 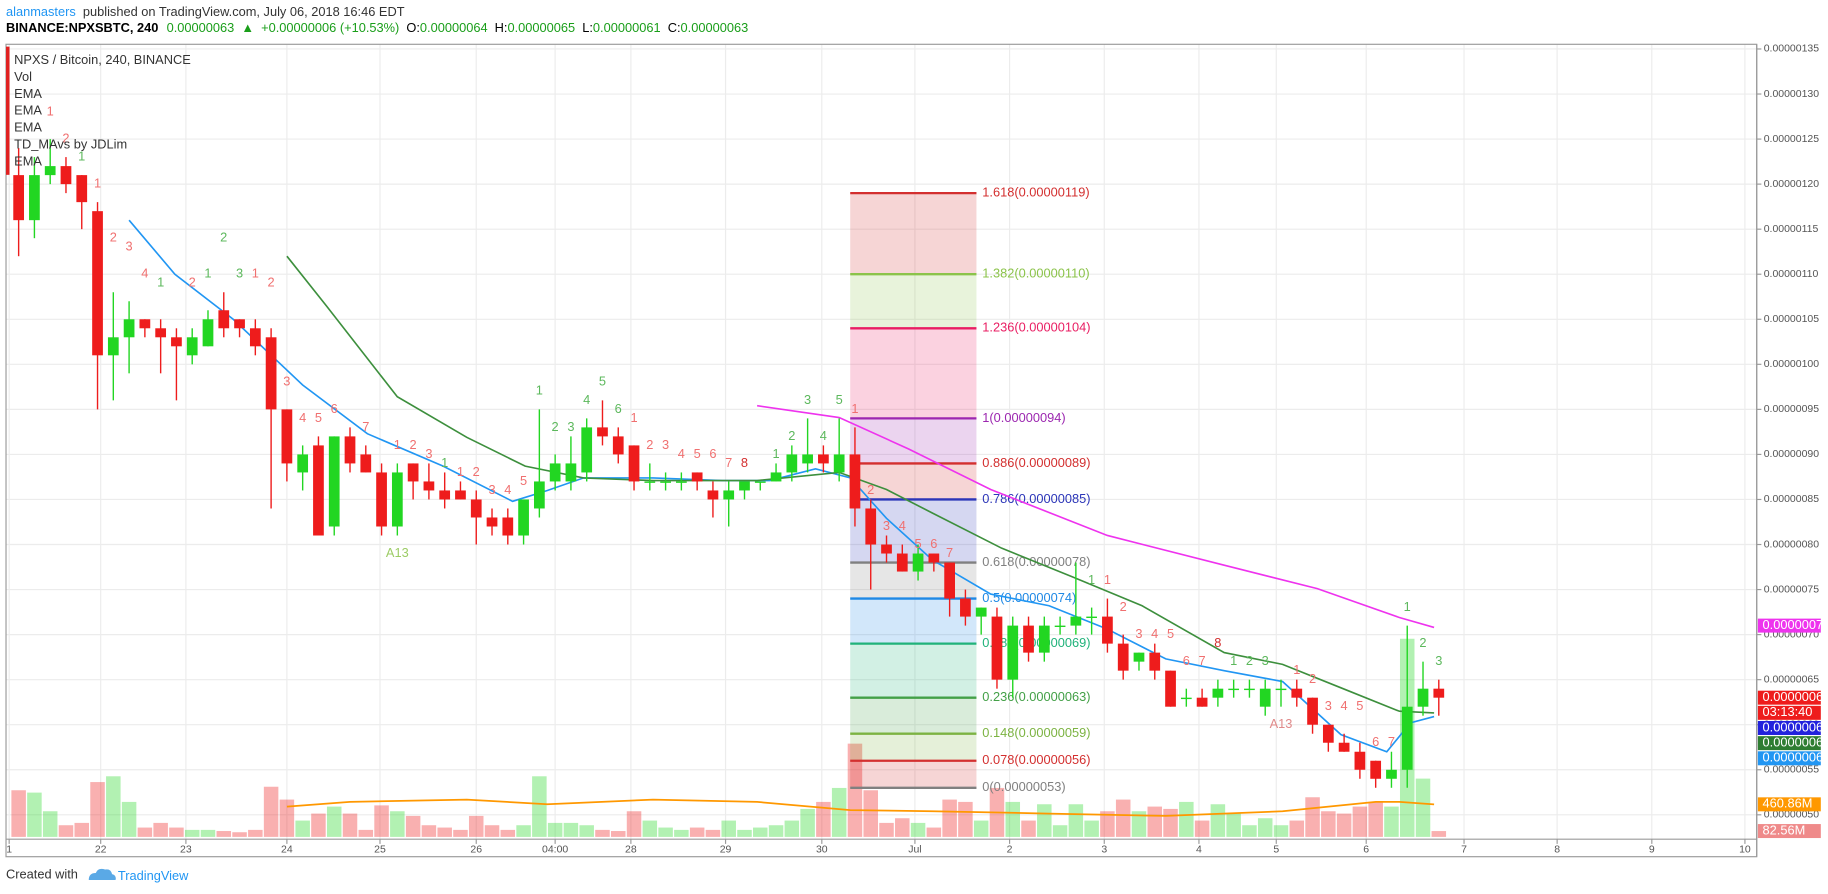 What do you see at coordinates (1391, 741) in the screenshot?
I see `td-count: 7` at bounding box center [1391, 741].